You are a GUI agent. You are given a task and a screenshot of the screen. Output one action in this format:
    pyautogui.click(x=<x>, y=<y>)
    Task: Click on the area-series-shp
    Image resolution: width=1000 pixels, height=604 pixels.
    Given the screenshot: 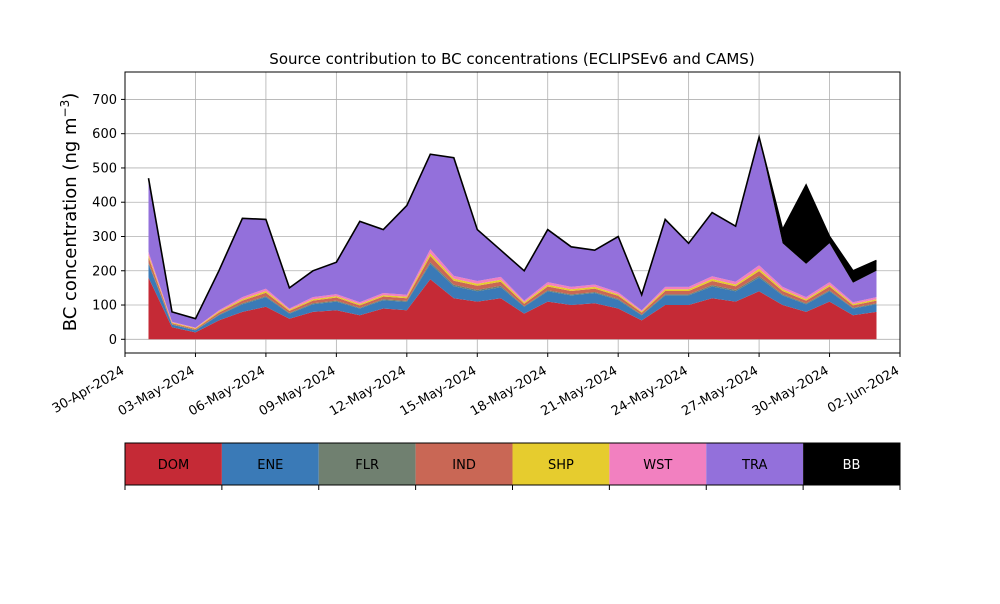 What is the action you would take?
    pyautogui.click(x=512, y=291)
    